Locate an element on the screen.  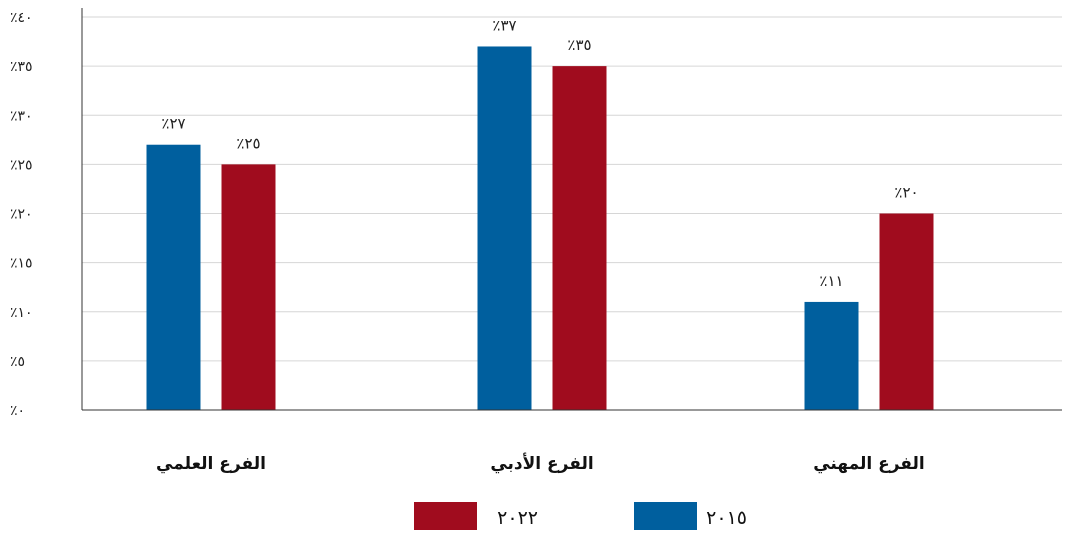
x-axis-category-labels: الفرع العلمي الفرع الأدبي الفرع المهني is located at coordinates (540, 463).